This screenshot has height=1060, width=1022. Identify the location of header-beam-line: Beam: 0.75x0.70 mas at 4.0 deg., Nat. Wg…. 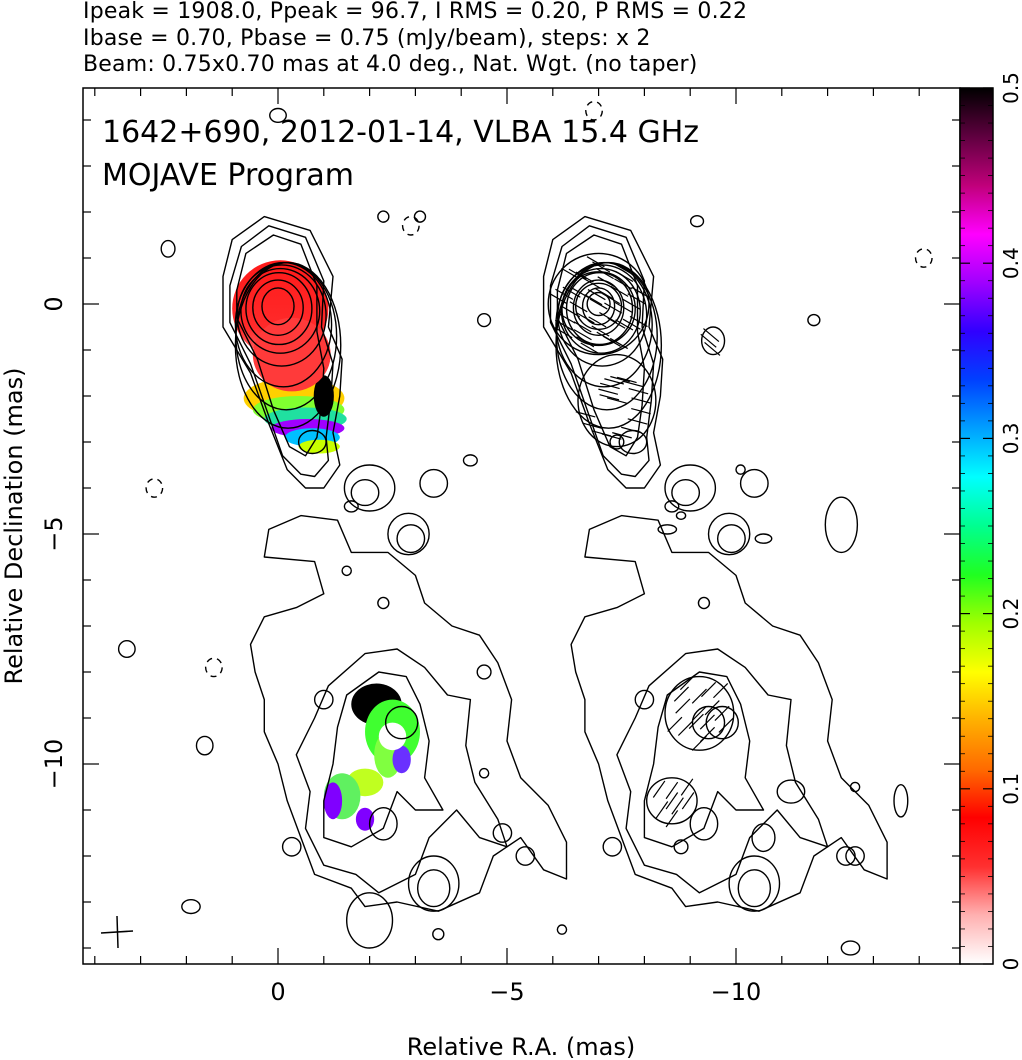
(390, 64).